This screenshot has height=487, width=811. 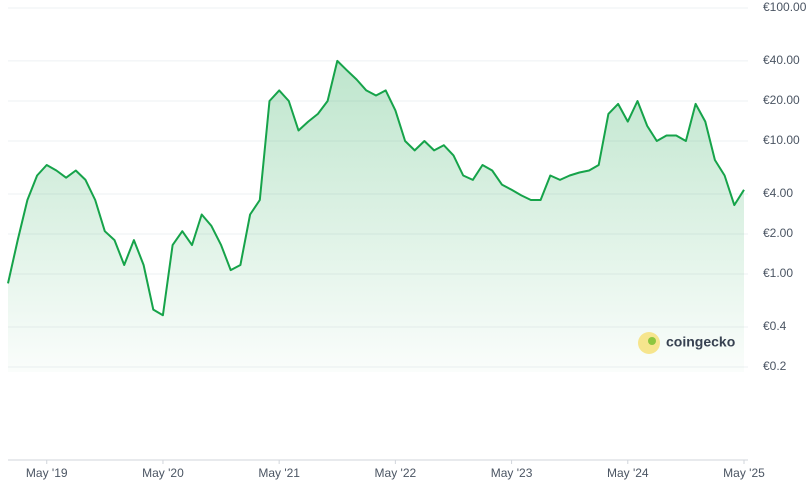 I want to click on y-tick-label: €0.4, so click(x=775, y=326).